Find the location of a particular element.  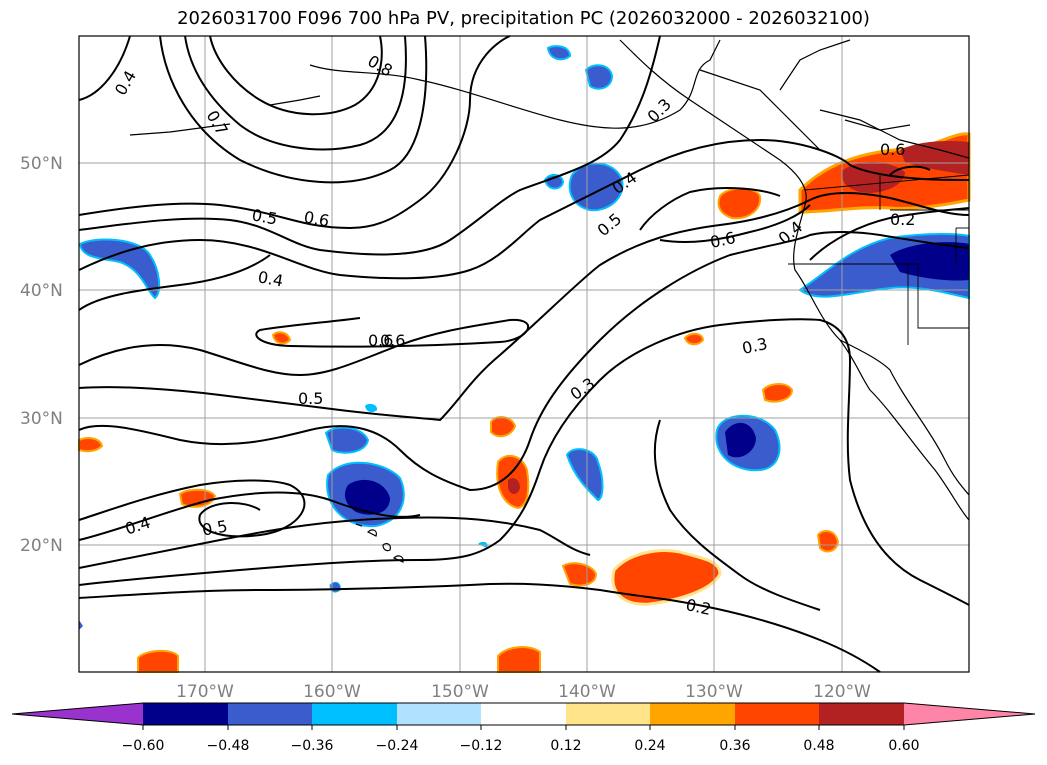

boundary-layer is located at coordinates (879, 259).